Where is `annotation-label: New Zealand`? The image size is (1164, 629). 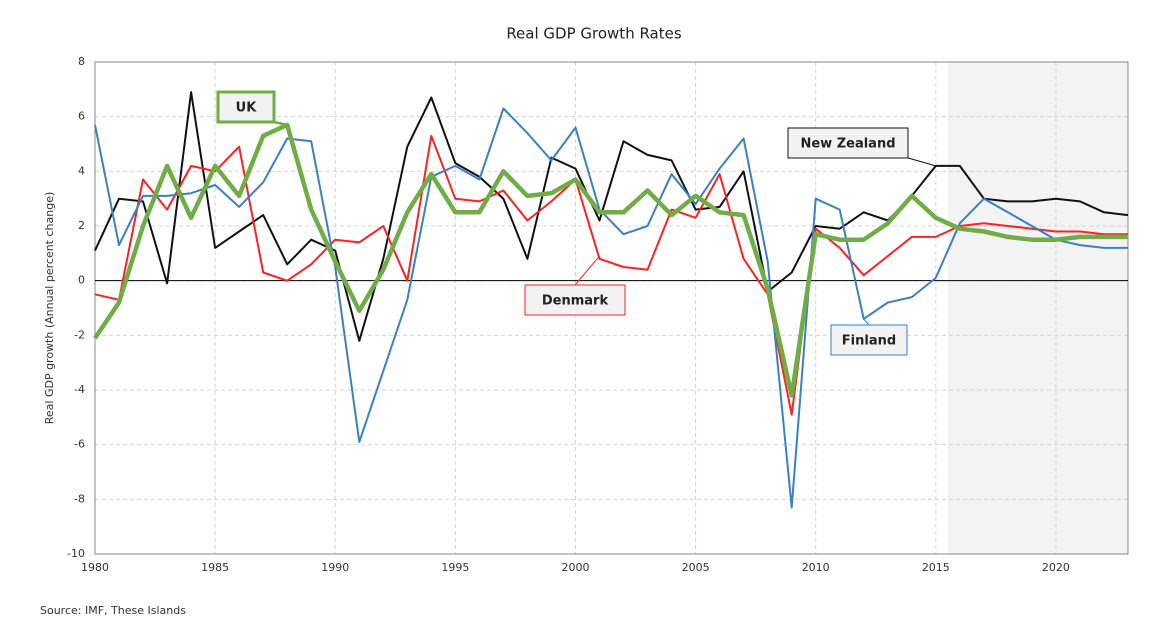 annotation-label: New Zealand is located at coordinates (847, 144).